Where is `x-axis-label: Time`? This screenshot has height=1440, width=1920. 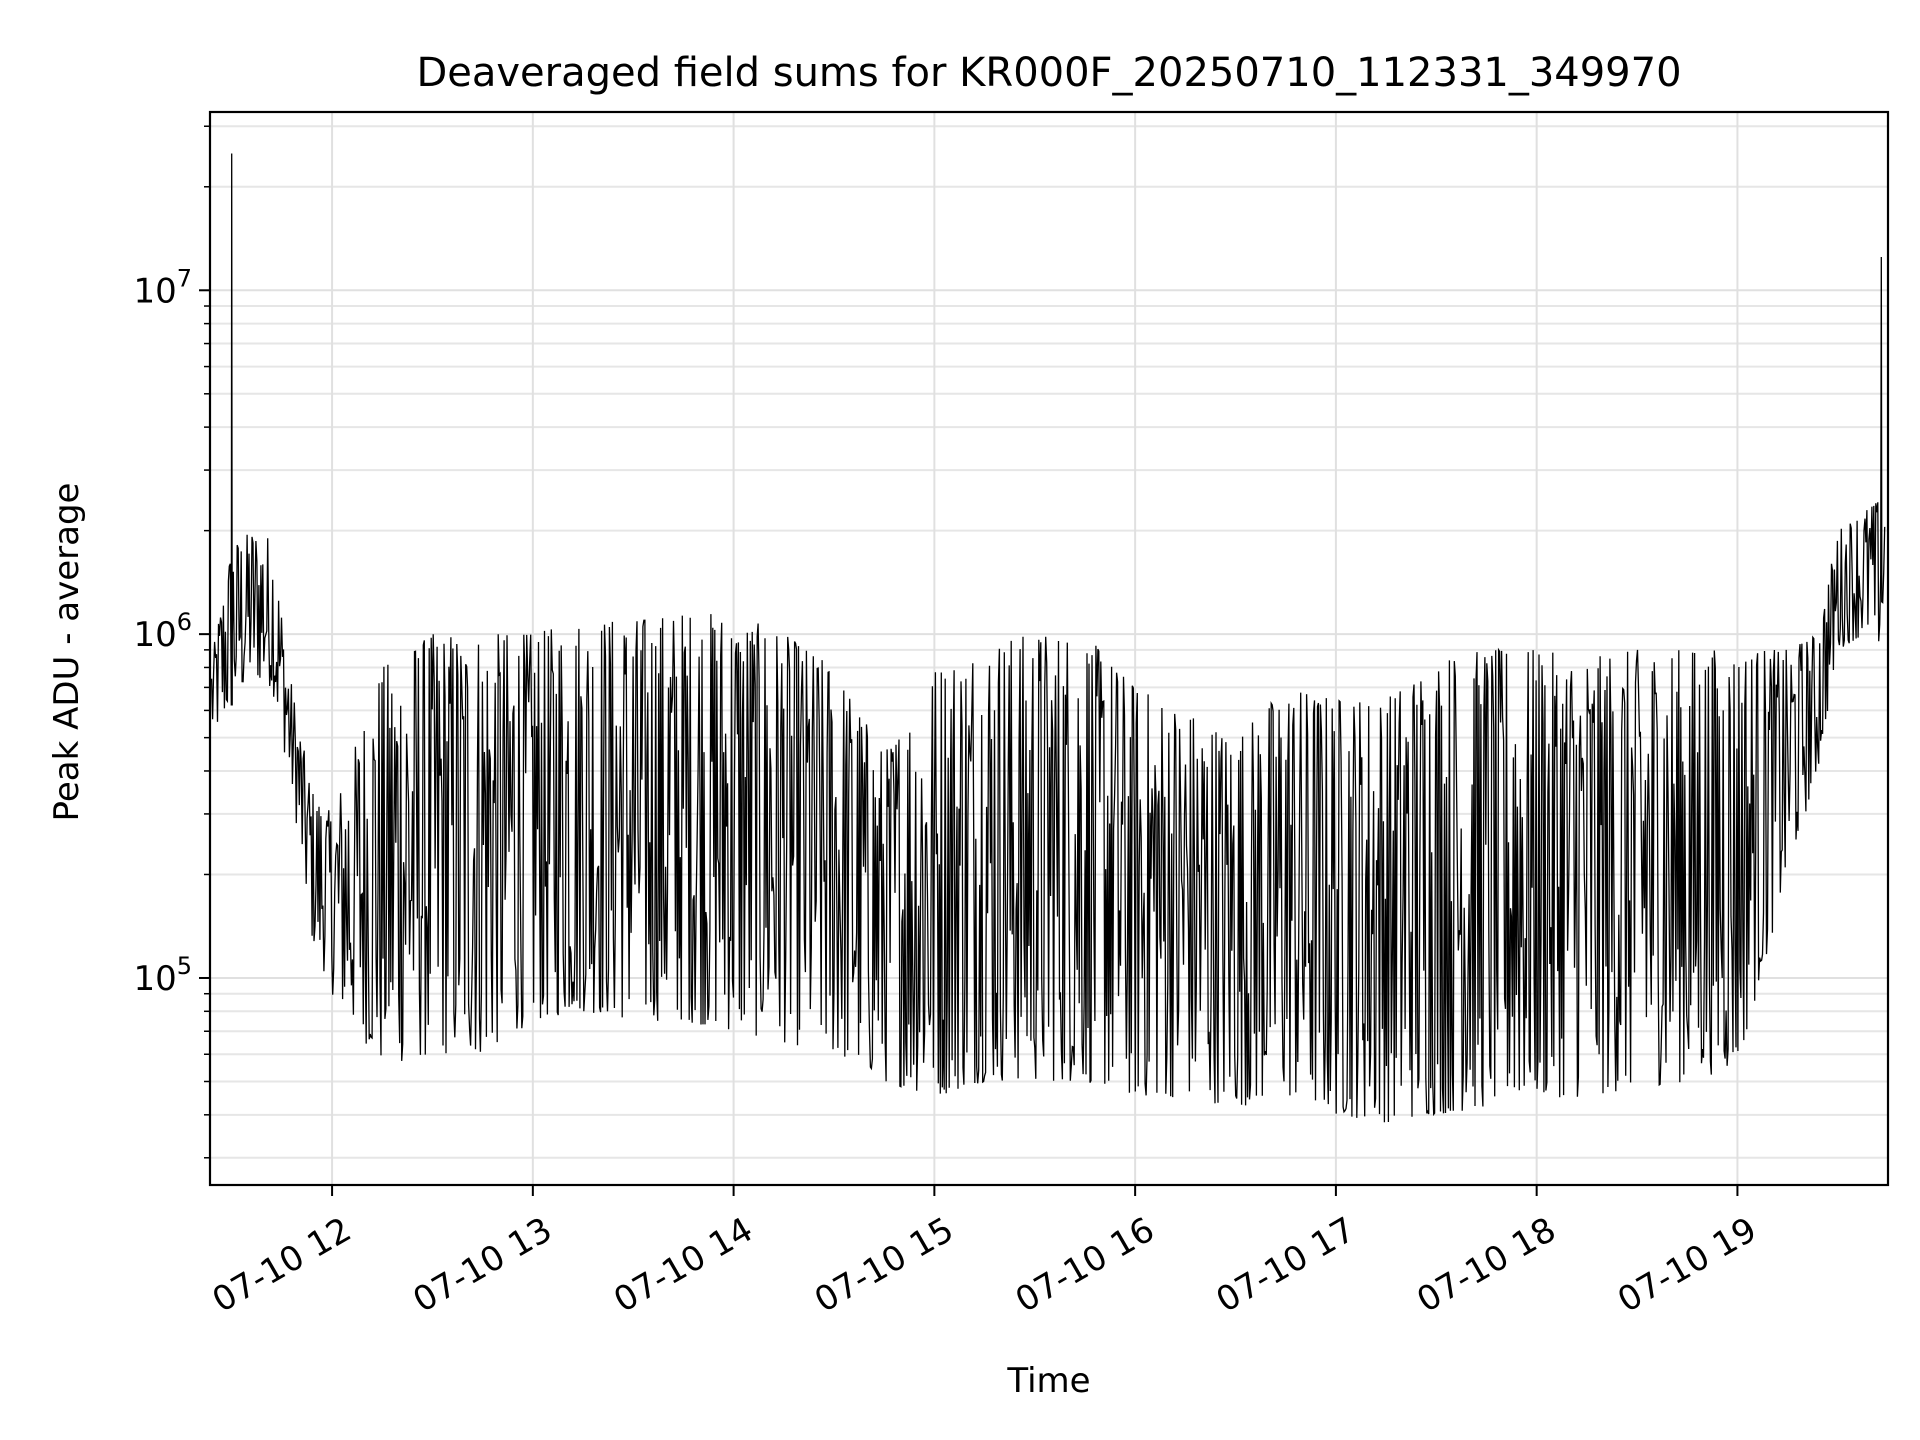 x-axis-label: Time is located at coordinates (1048, 1381).